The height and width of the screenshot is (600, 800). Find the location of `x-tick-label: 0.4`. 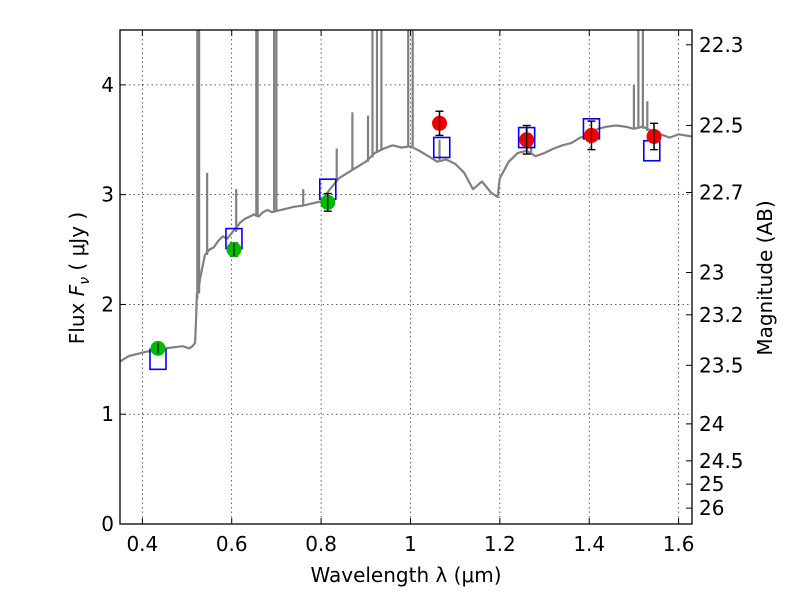

x-tick-label: 0.4 is located at coordinates (142, 544).